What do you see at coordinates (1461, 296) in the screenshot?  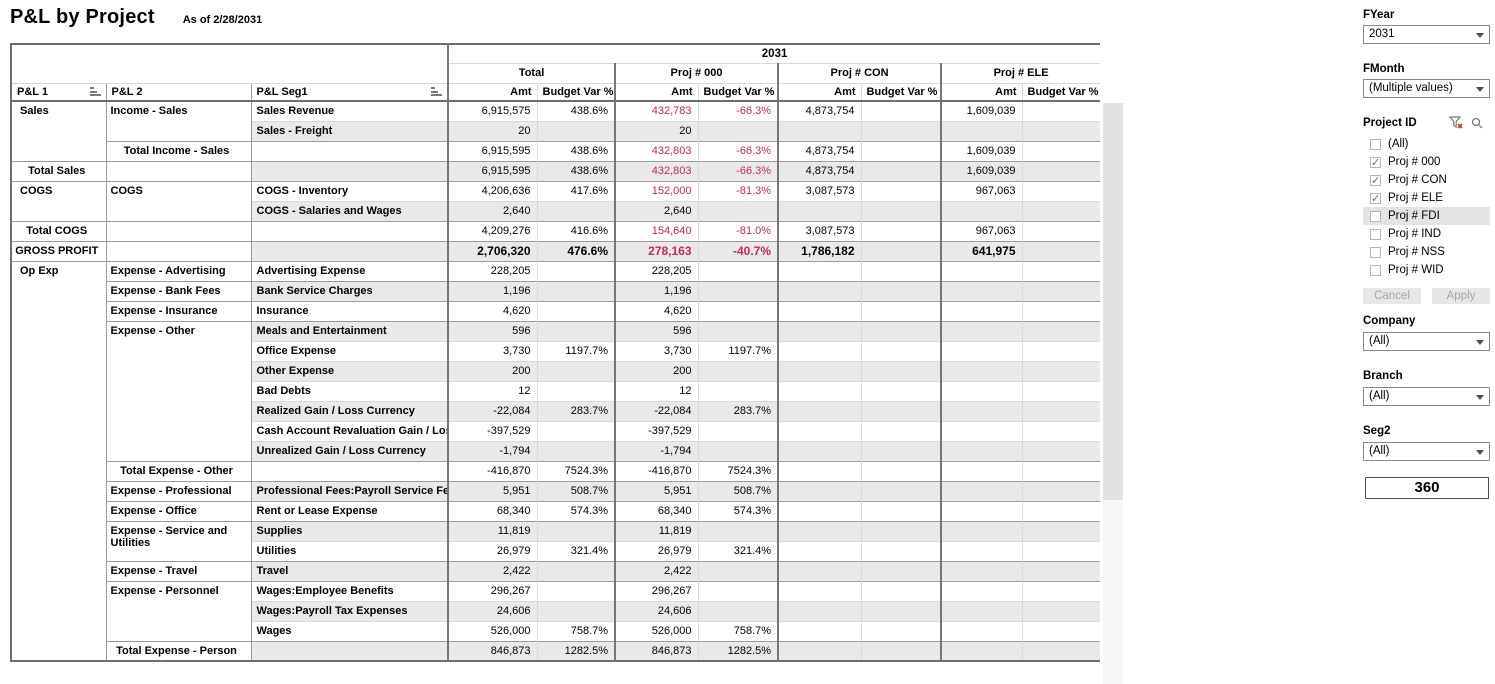 I see `apply-button: Apply` at bounding box center [1461, 296].